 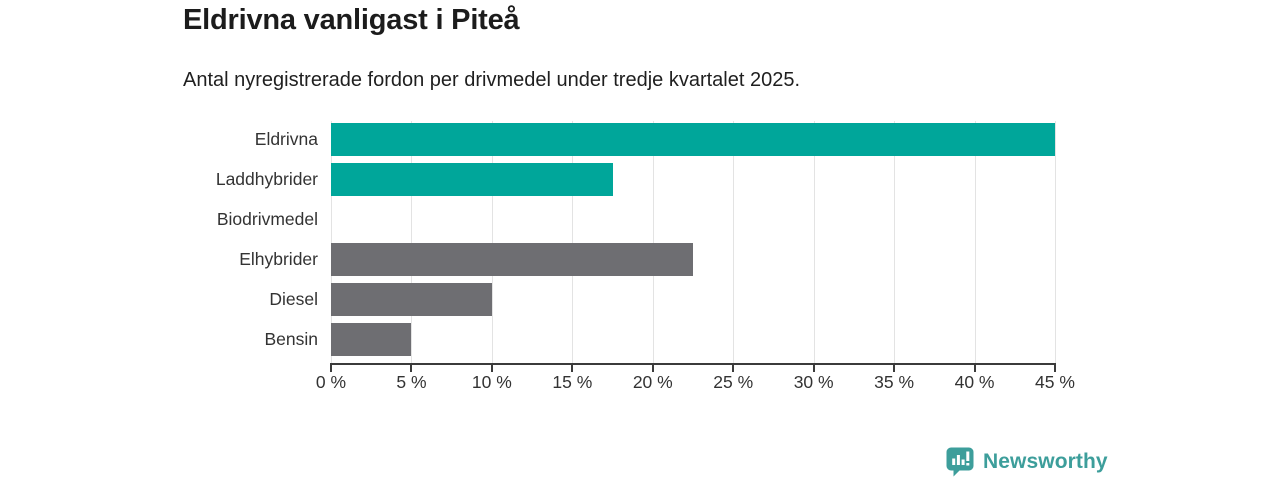 What do you see at coordinates (813, 382) in the screenshot?
I see `x-axis-tick-label: 30 %` at bounding box center [813, 382].